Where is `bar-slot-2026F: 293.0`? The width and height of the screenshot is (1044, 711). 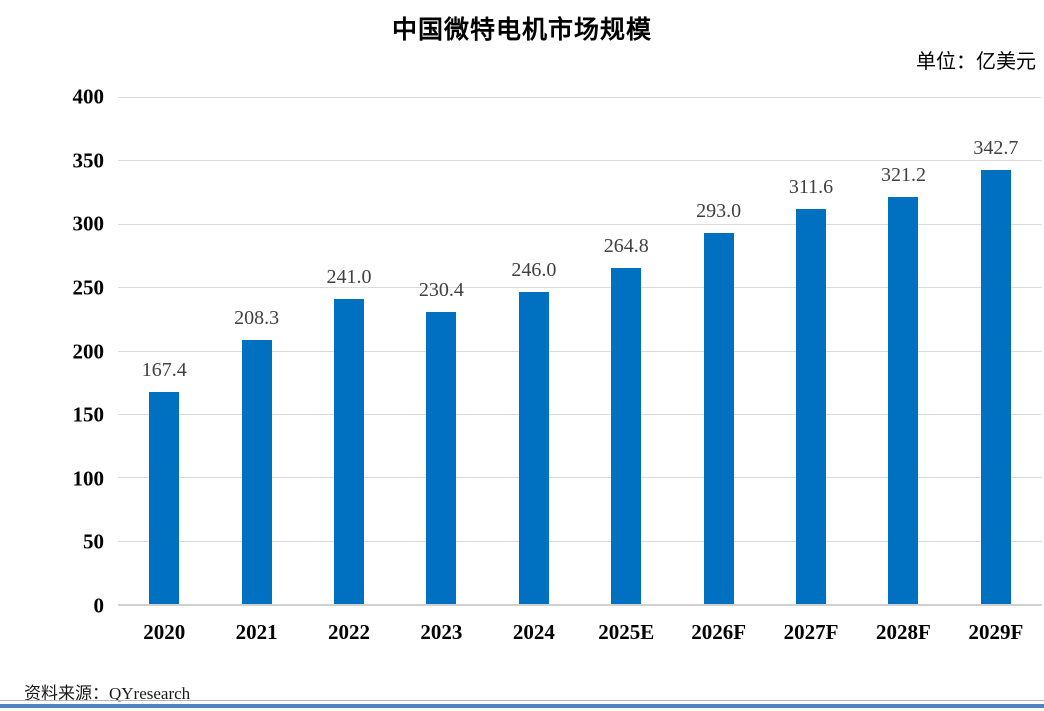 bar-slot-2026F: 293.0 is located at coordinates (718, 350).